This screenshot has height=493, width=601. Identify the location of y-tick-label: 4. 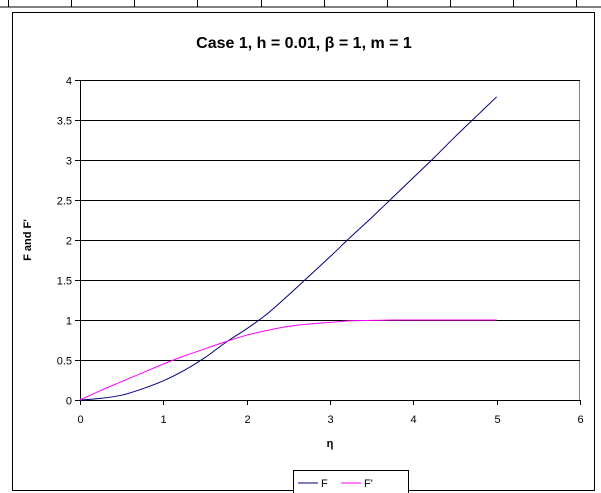
(69, 82).